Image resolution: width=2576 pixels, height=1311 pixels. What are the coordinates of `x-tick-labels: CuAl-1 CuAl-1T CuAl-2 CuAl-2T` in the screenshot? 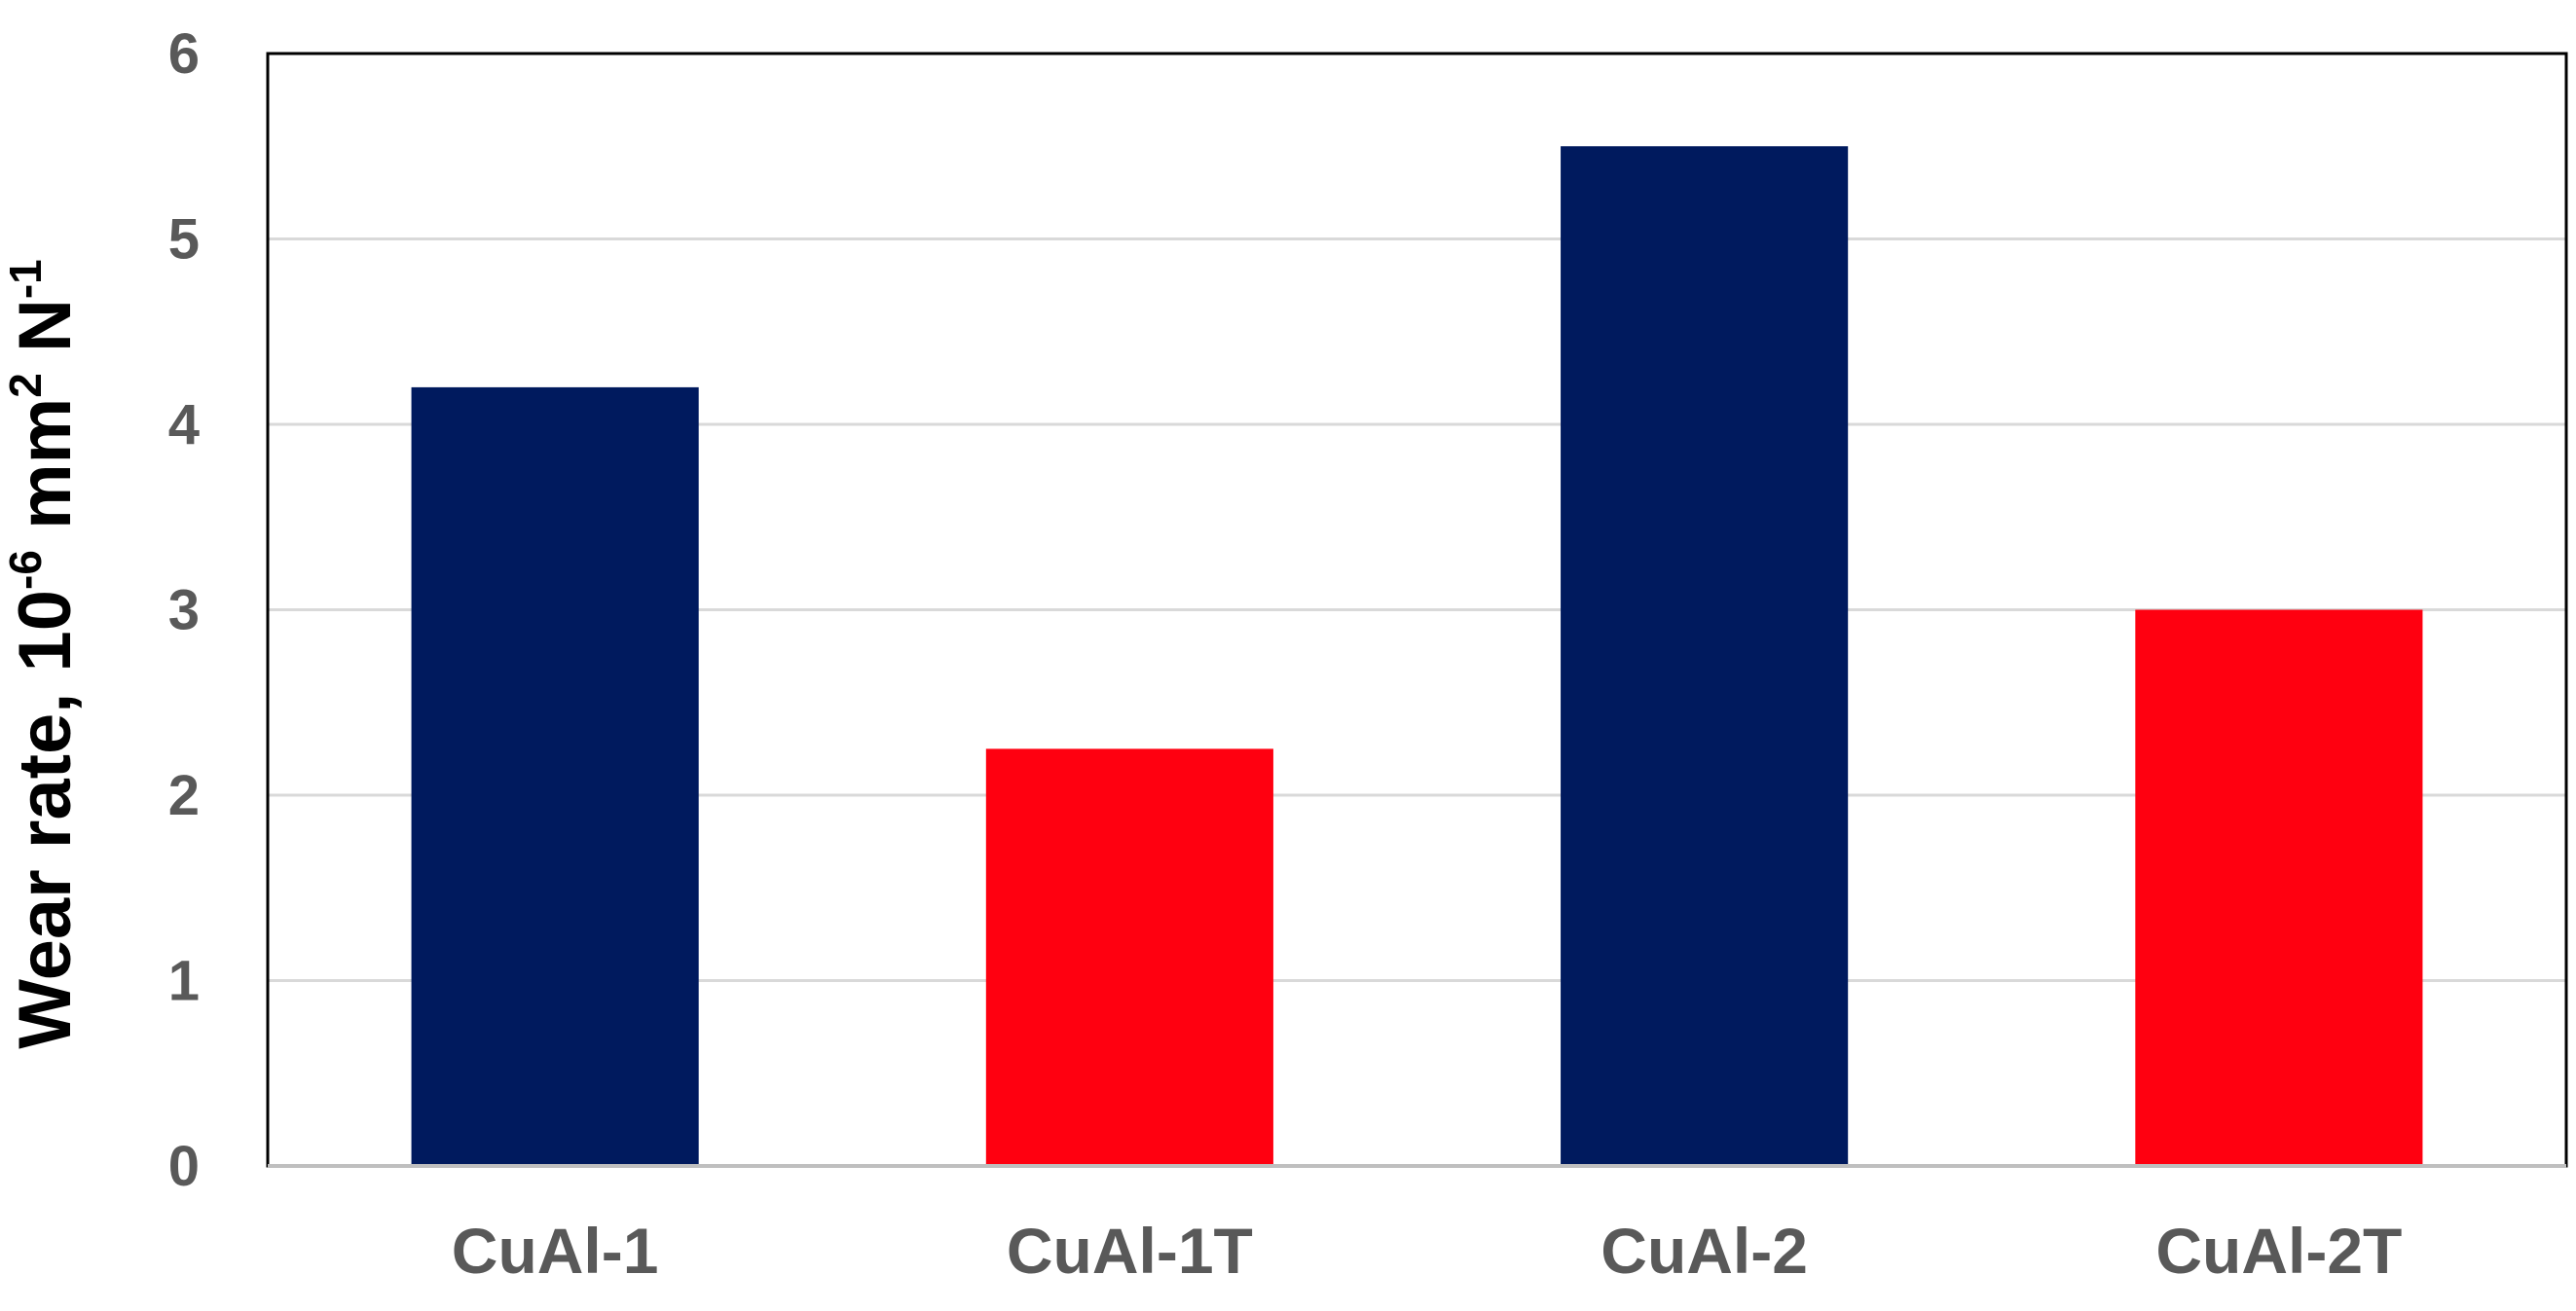 It's located at (1427, 1251).